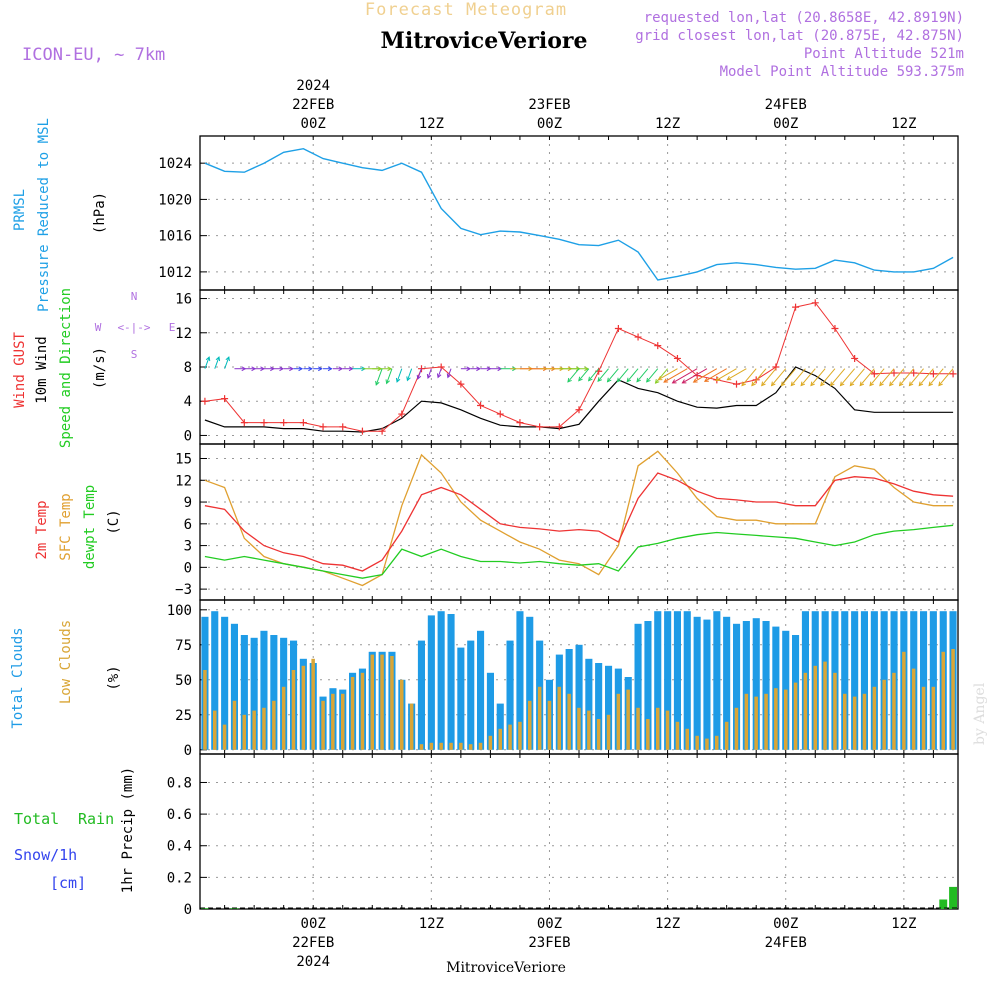  What do you see at coordinates (188, 751) in the screenshot?
I see `y-tick-label: 0` at bounding box center [188, 751].